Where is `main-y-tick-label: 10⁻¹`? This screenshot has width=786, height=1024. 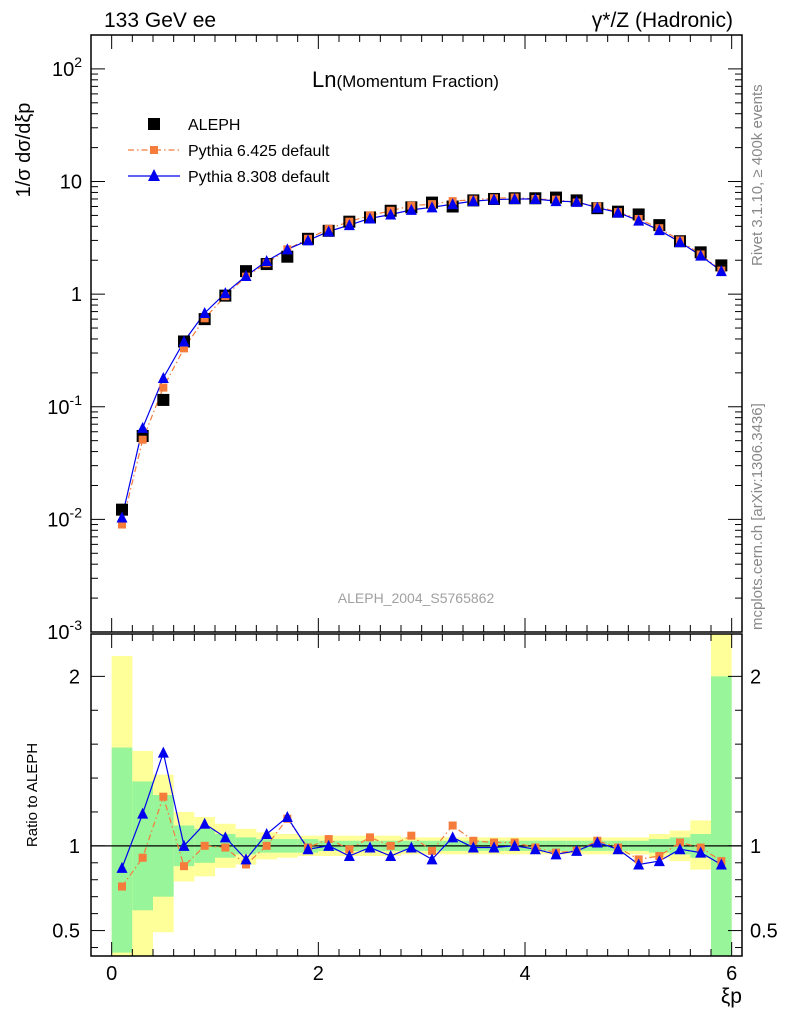
main-y-tick-label: 10⁻¹ is located at coordinates (64, 405).